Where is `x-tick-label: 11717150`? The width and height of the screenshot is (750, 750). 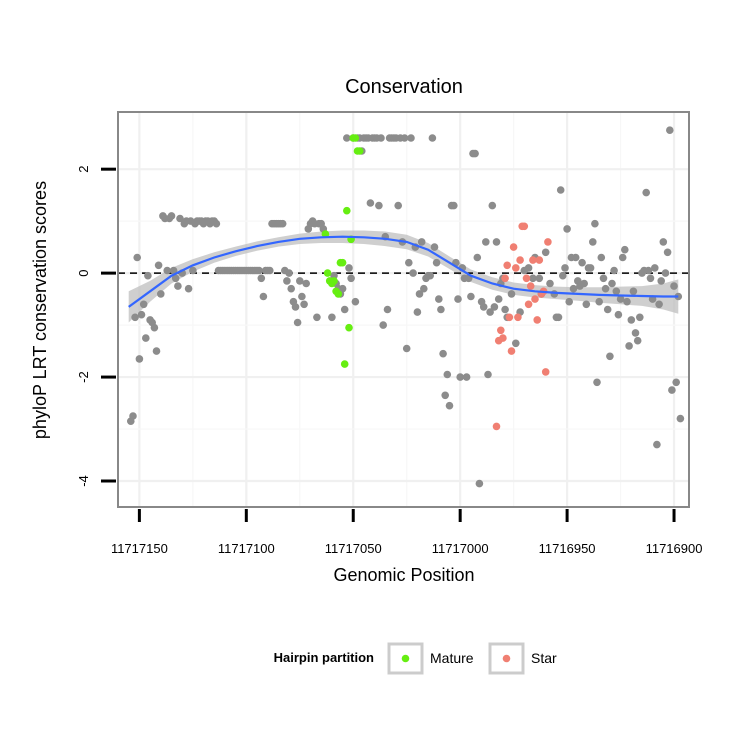 x-tick-label: 11717150 is located at coordinates (139, 548).